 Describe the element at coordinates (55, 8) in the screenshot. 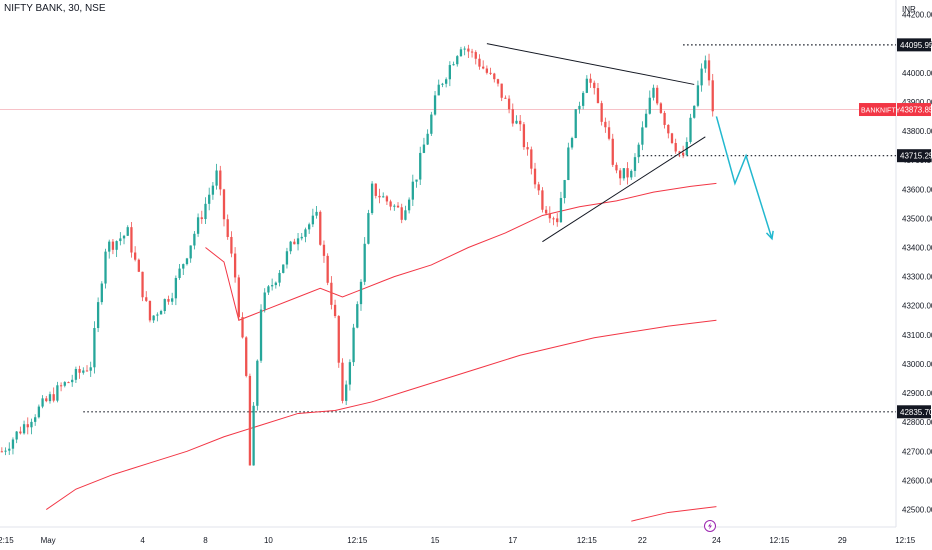

I see `chart-title: NIFTY BANK, 30, NSE` at that location.